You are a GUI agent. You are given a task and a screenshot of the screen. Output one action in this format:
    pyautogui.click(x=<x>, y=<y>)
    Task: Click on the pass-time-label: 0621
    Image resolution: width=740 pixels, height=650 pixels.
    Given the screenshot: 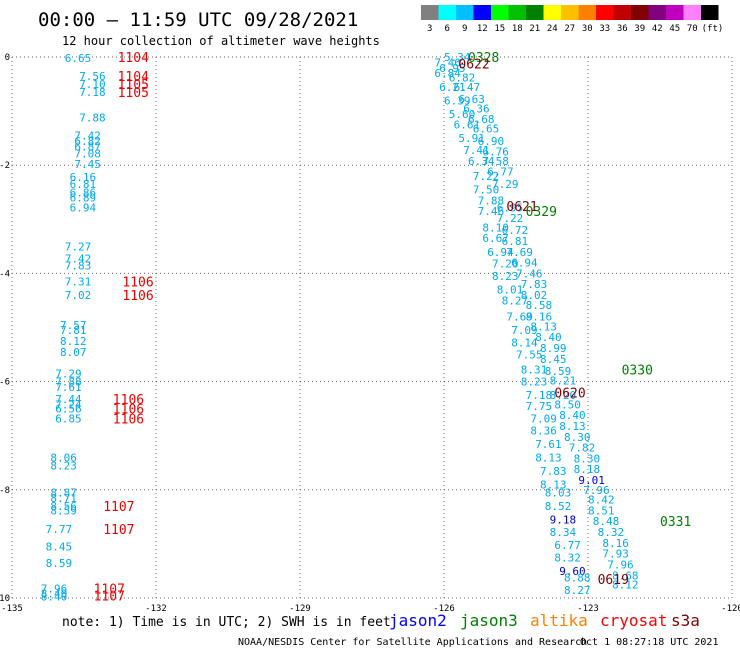 What is the action you would take?
    pyautogui.click(x=521, y=207)
    